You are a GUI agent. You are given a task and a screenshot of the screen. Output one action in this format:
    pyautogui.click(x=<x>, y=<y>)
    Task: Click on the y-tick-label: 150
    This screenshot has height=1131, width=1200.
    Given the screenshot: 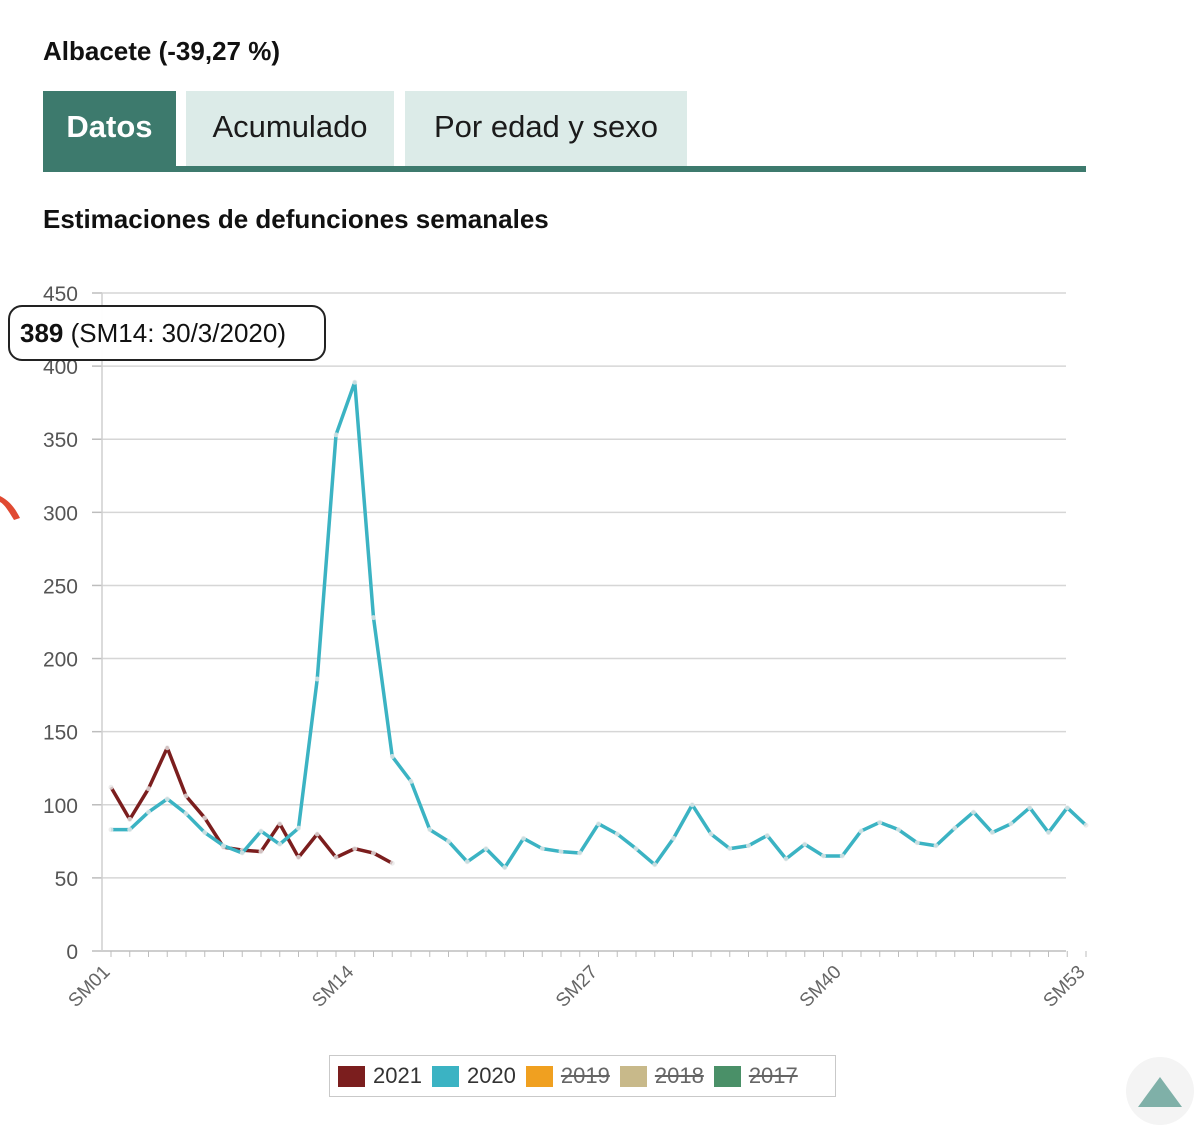 What is the action you would take?
    pyautogui.click(x=60, y=733)
    